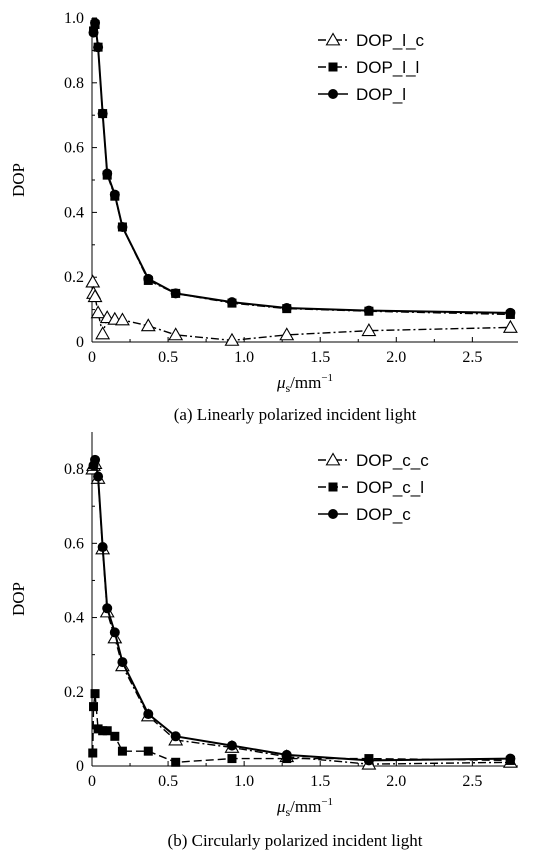  Describe the element at coordinates (295, 840) in the screenshot. I see `panel-caption: (b) Circularly polarized incident light` at that location.